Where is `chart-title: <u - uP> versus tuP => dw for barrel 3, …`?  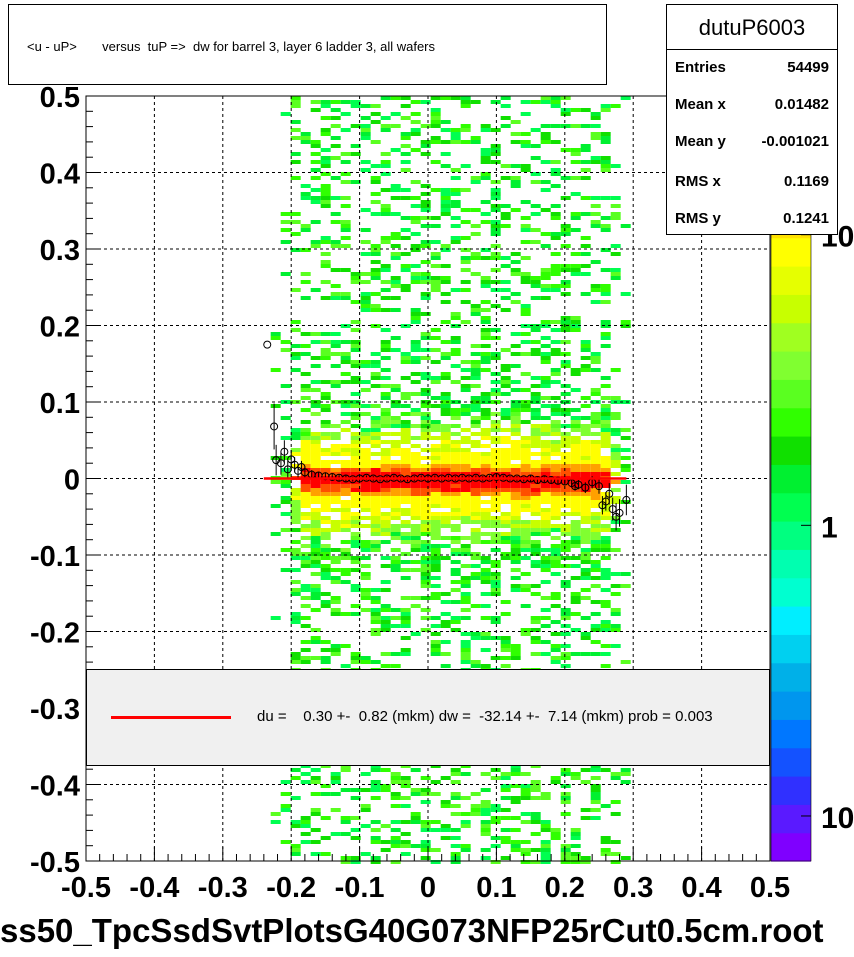 chart-title: <u - uP> versus tuP => dw for barrel 3, … is located at coordinates (231, 46).